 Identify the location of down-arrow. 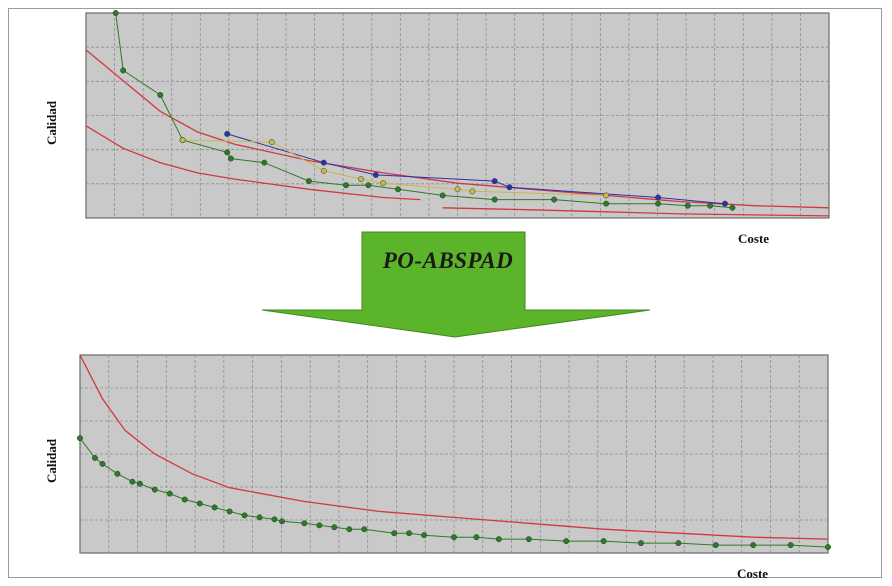
(456, 284).